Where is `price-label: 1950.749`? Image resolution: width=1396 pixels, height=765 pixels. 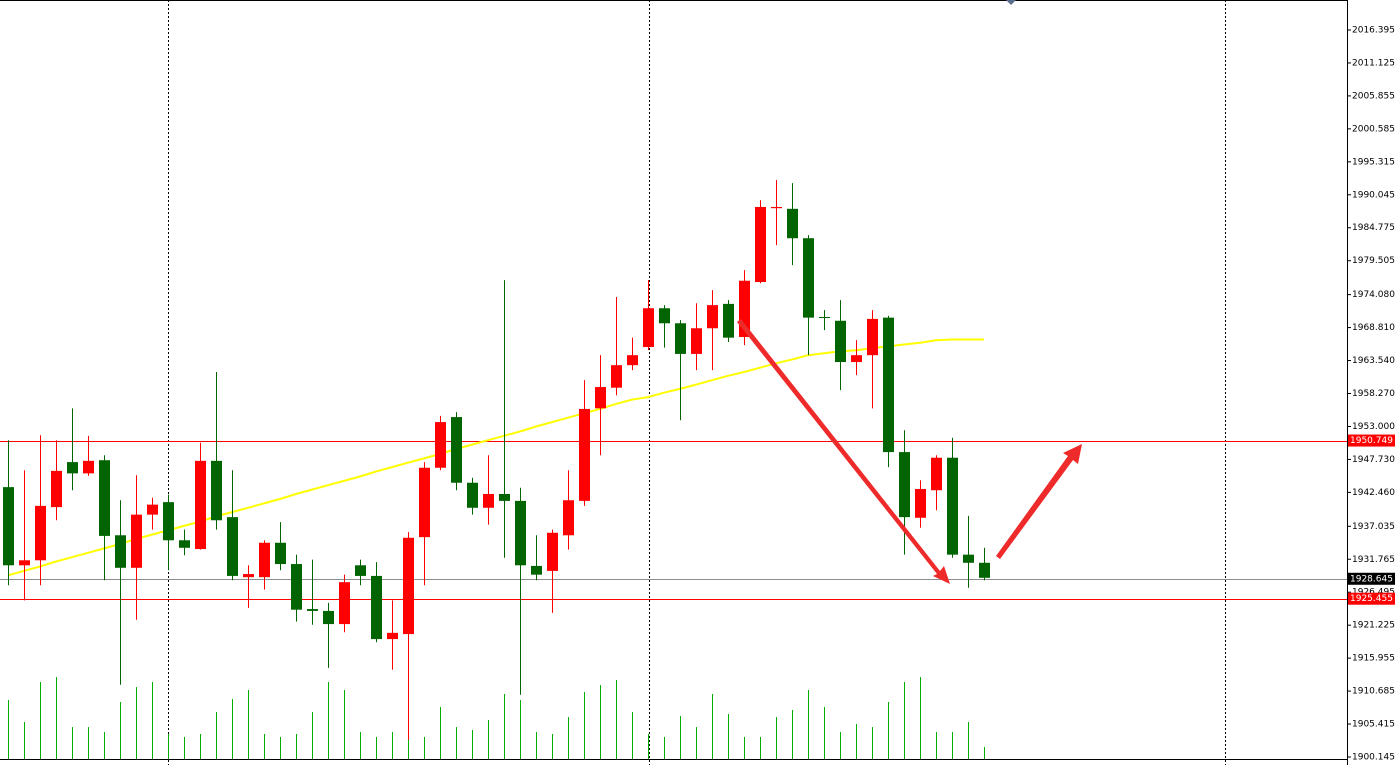
price-label: 1950.749 is located at coordinates (1371, 441).